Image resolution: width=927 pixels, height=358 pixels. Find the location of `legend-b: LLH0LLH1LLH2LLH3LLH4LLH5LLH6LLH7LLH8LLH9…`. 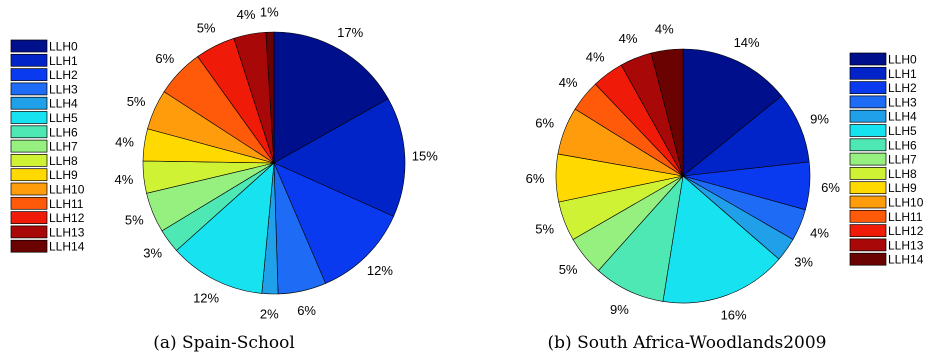

legend-b: LLH0LLH1LLH2LLH3LLH4LLH5LLH6LLH7LLH8LLH9… is located at coordinates (886, 159).